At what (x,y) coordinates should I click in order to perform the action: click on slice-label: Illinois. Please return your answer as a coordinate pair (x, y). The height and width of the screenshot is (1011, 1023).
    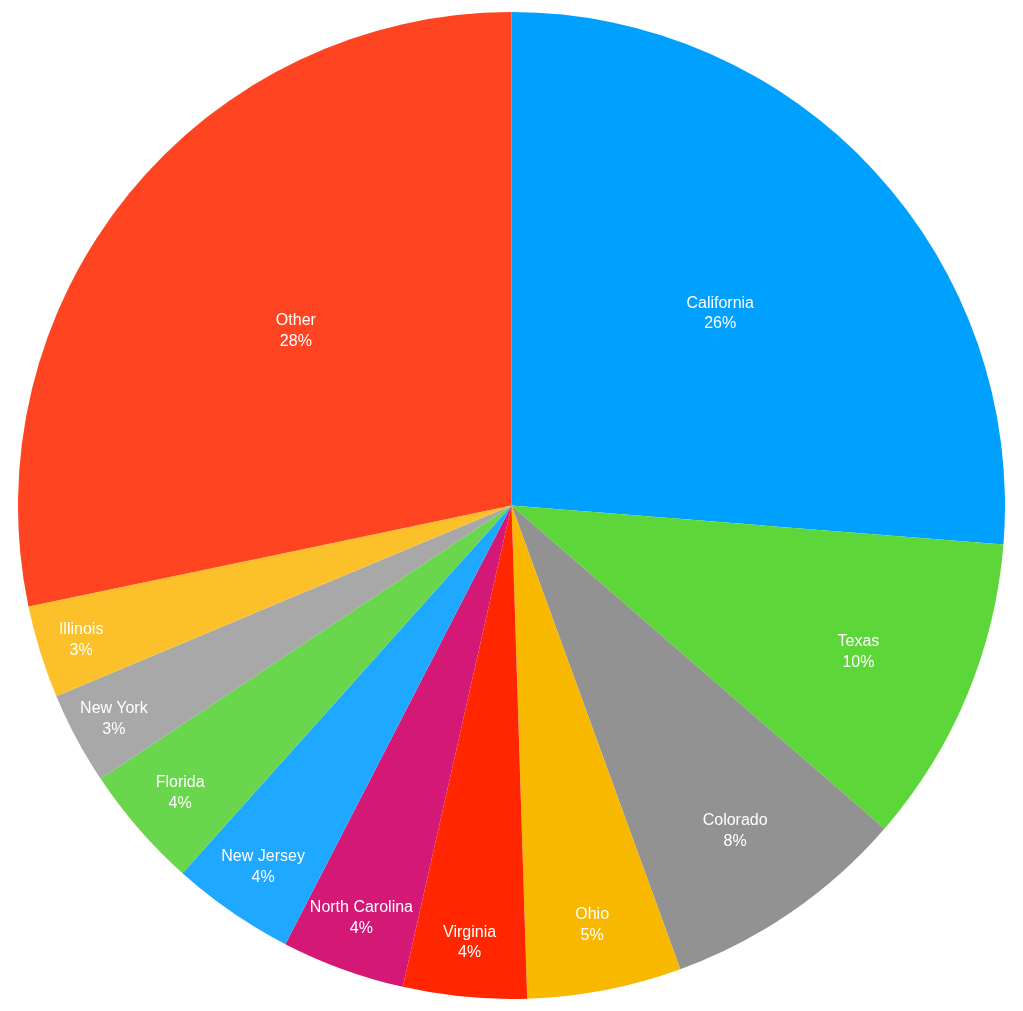
    Looking at the image, I should click on (81, 629).